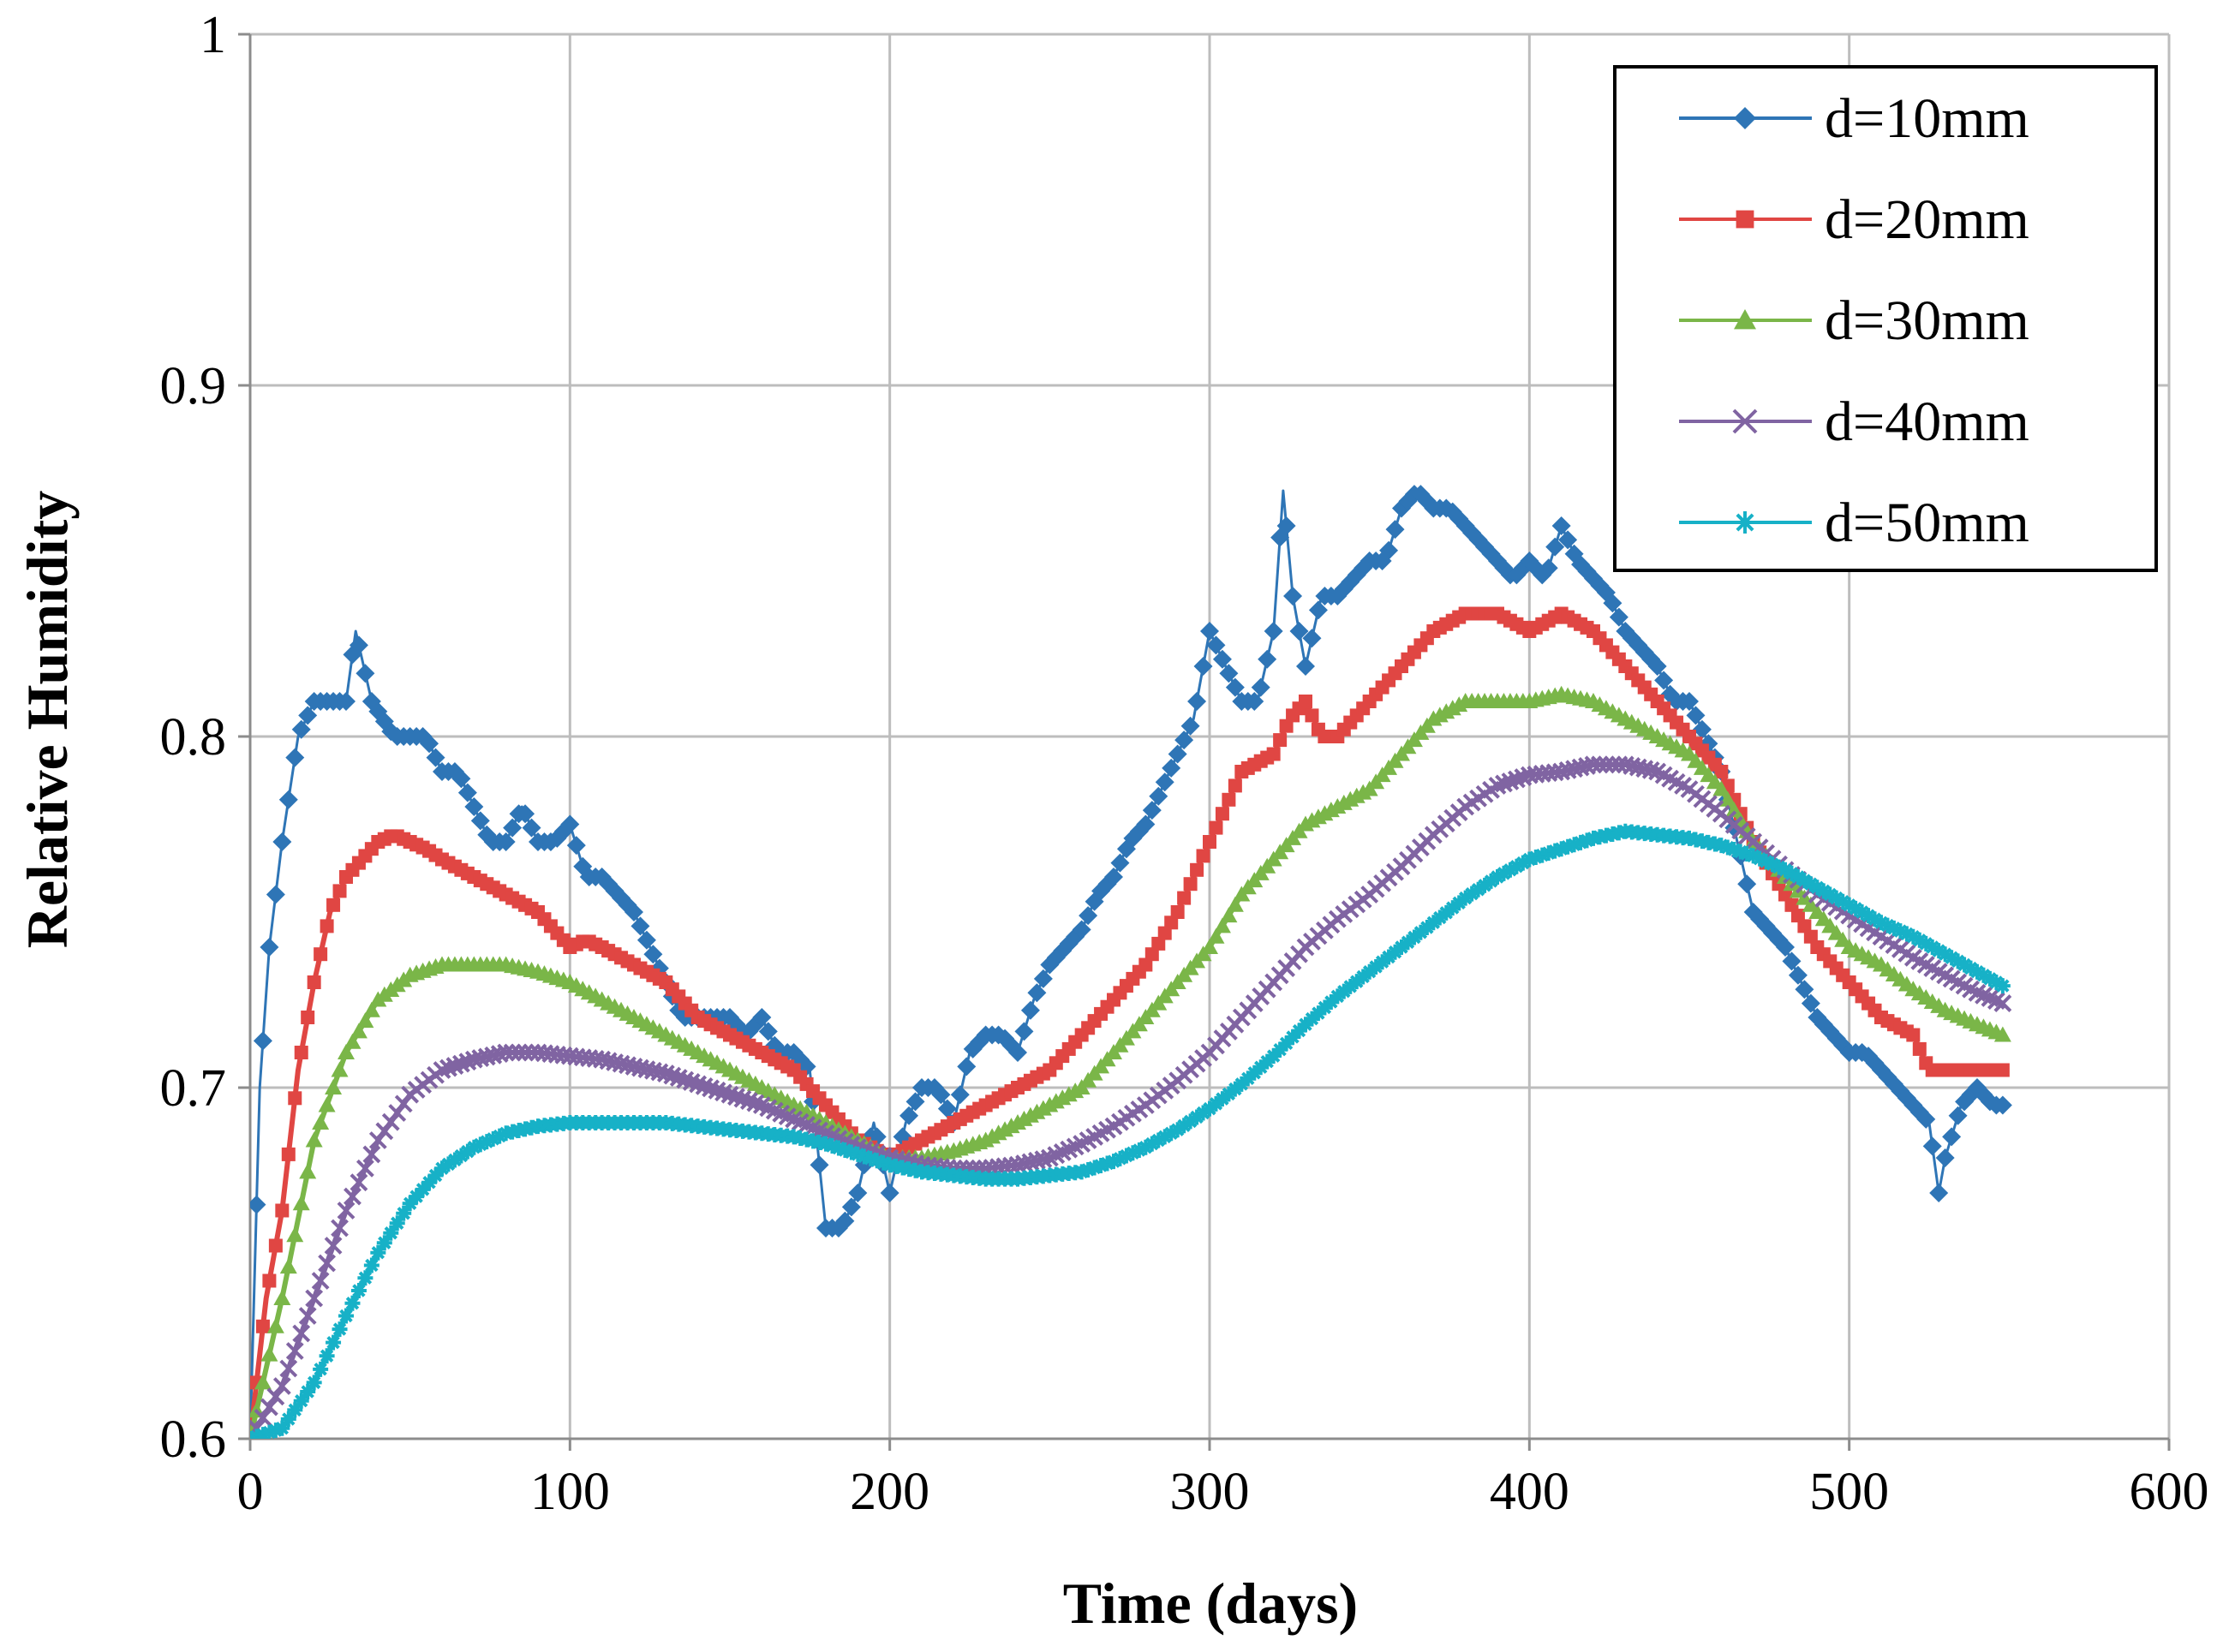 This screenshot has height=1652, width=2223. What do you see at coordinates (1927, 422) in the screenshot?
I see `legend-label-d40: d=40mm` at bounding box center [1927, 422].